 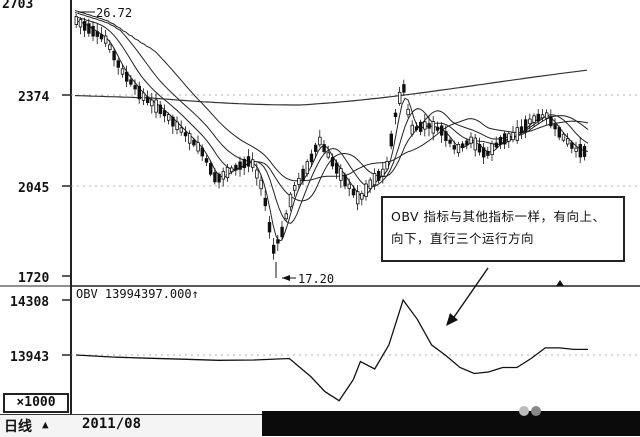 I want to click on high-value-label: 26.72, so click(x=114, y=13).